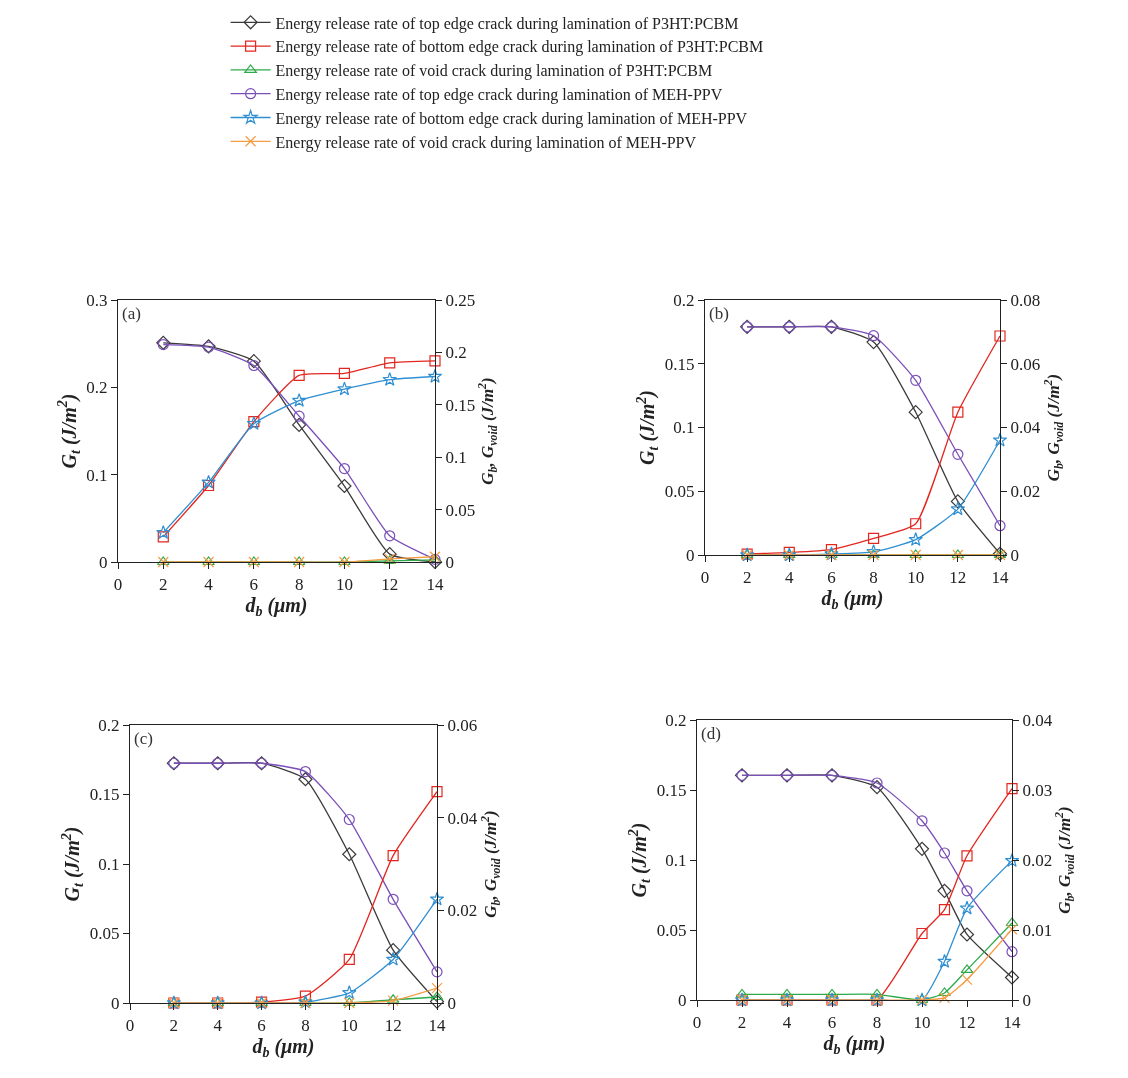 The width and height of the screenshot is (1128, 1078). I want to click on y2-tick-label: 0.15, so click(460, 405).